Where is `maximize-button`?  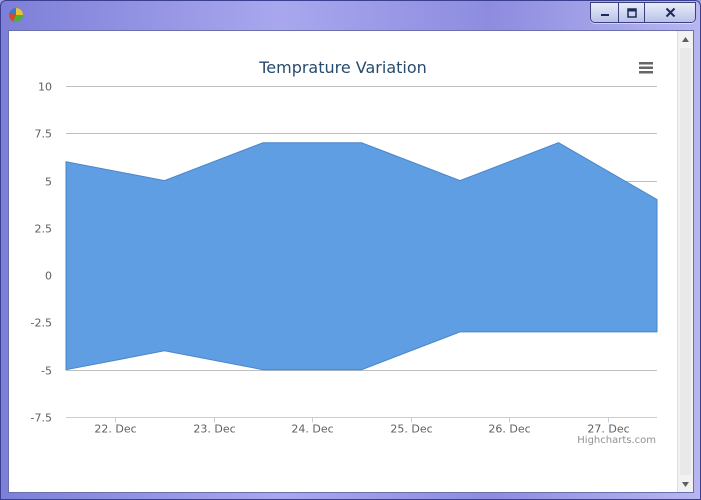
maximize-button is located at coordinates (632, 12).